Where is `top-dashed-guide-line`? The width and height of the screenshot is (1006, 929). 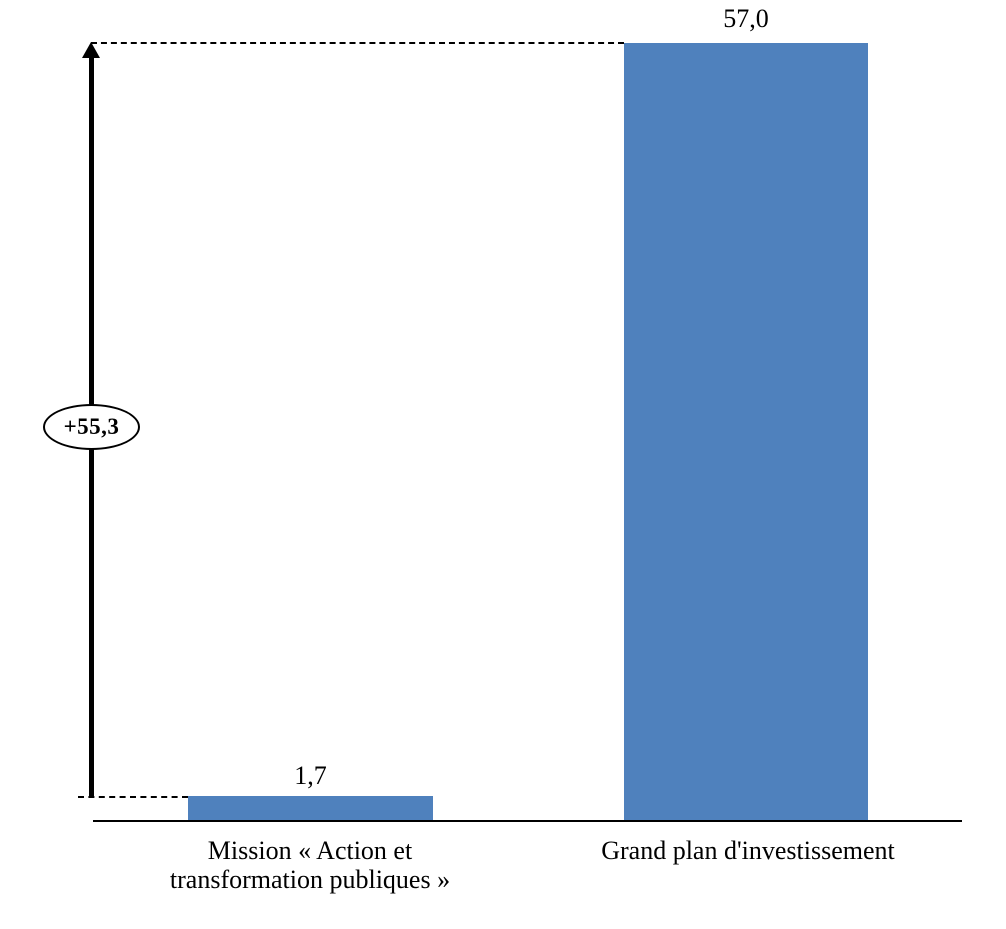
top-dashed-guide-line is located at coordinates (357, 43).